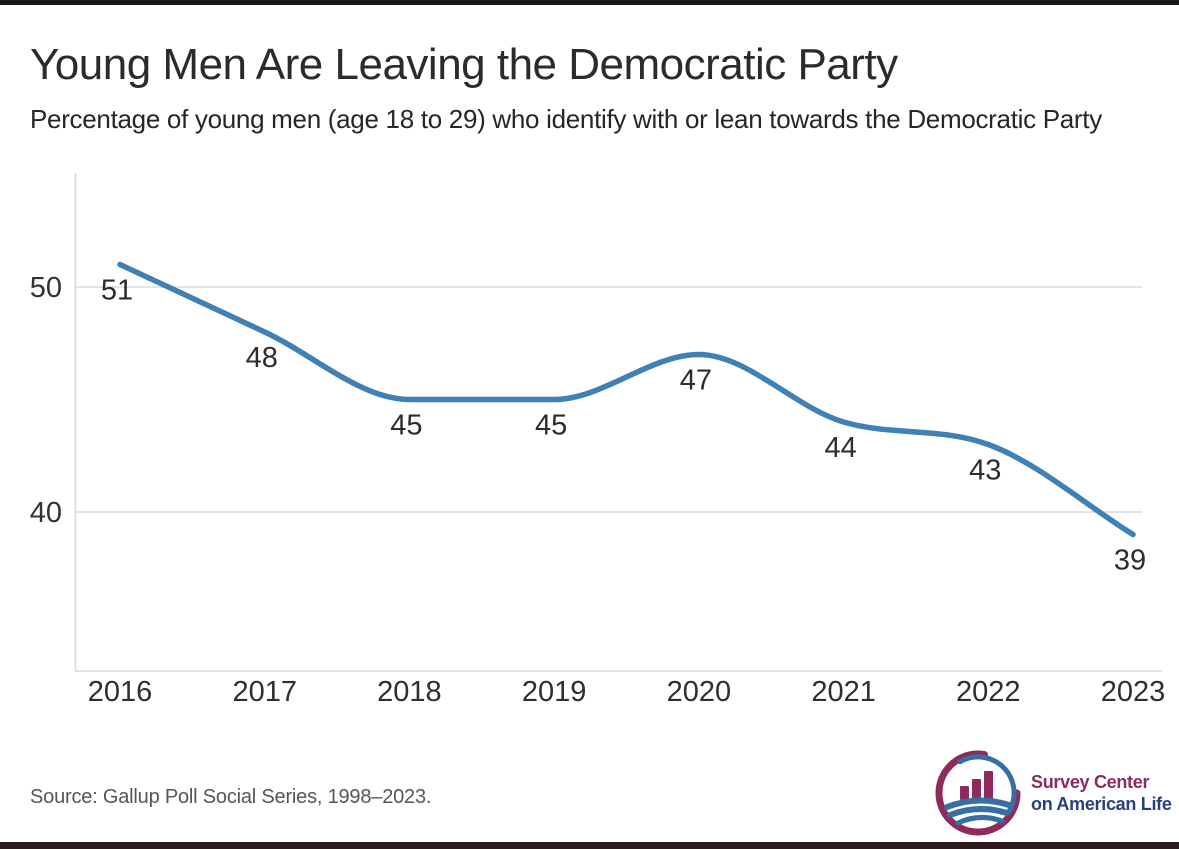  Describe the element at coordinates (554, 692) in the screenshot. I see `x-tick-label: 2019` at that location.